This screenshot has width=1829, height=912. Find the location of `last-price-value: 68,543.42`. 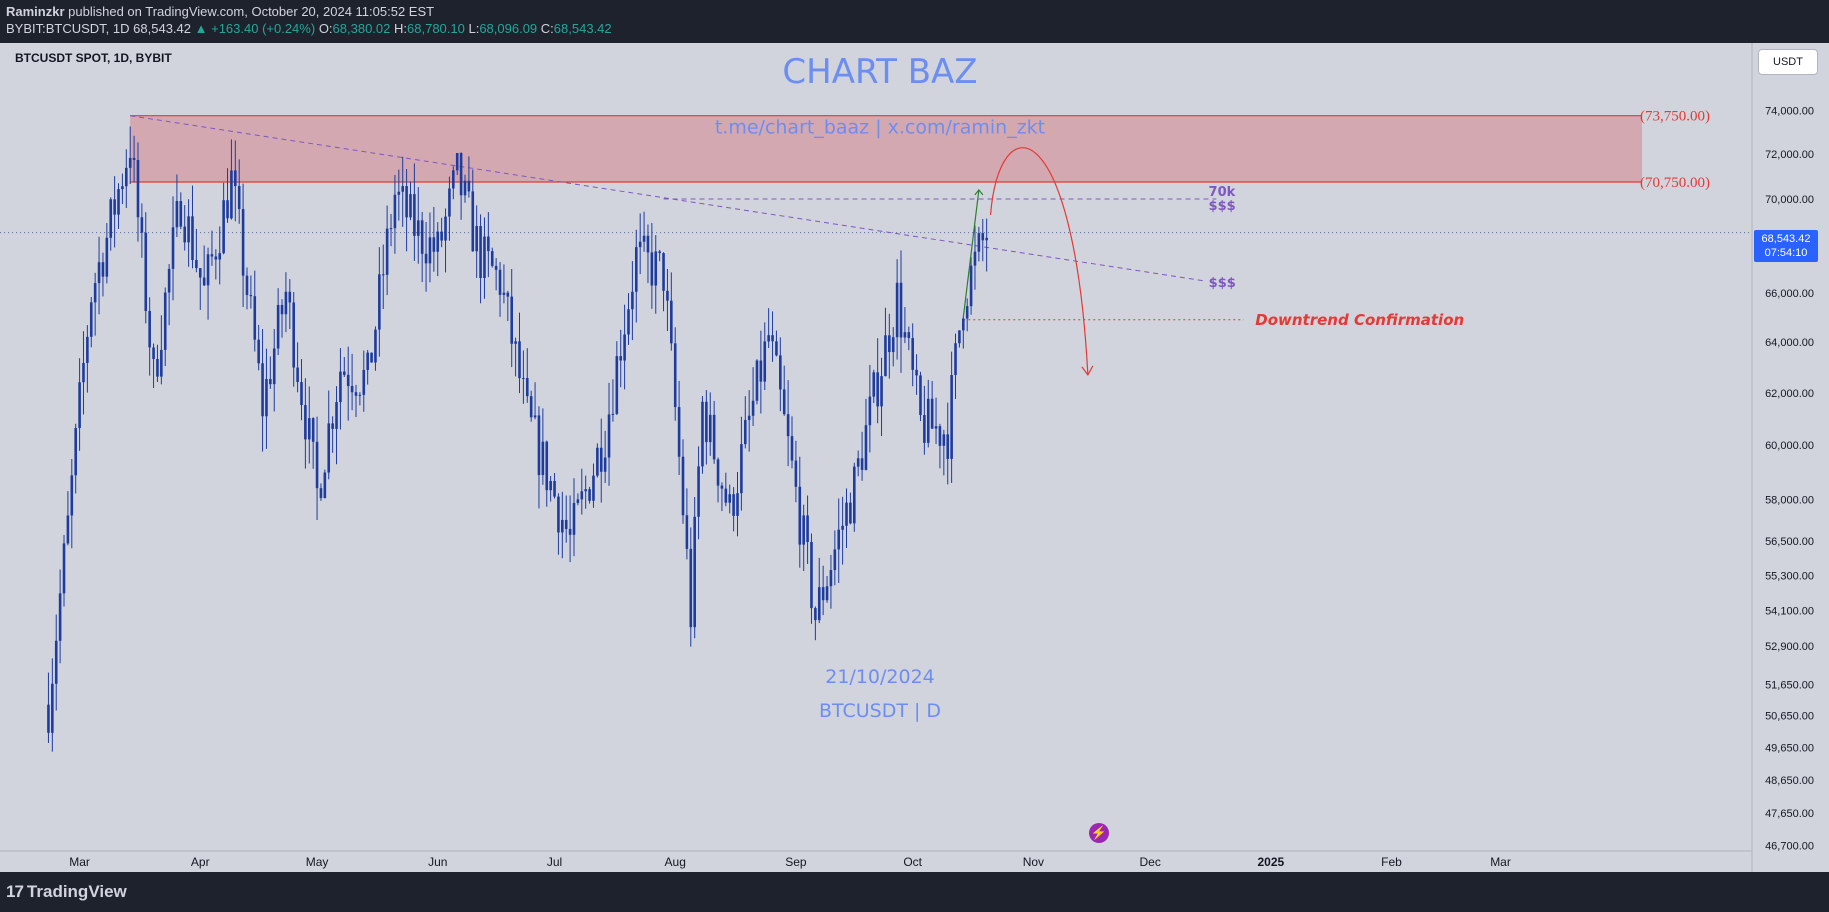

last-price-value: 68,543.42 is located at coordinates (1786, 239).